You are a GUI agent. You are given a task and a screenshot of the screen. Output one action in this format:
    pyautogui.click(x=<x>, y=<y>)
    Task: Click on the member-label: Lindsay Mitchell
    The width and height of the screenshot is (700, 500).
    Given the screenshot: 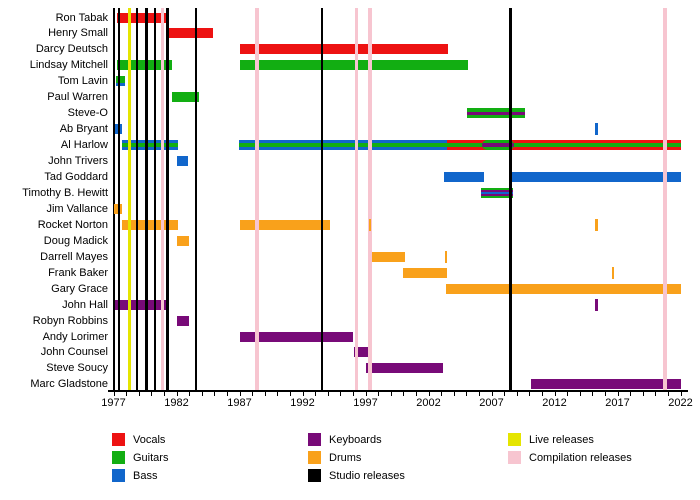 What is the action you would take?
    pyautogui.click(x=68, y=65)
    